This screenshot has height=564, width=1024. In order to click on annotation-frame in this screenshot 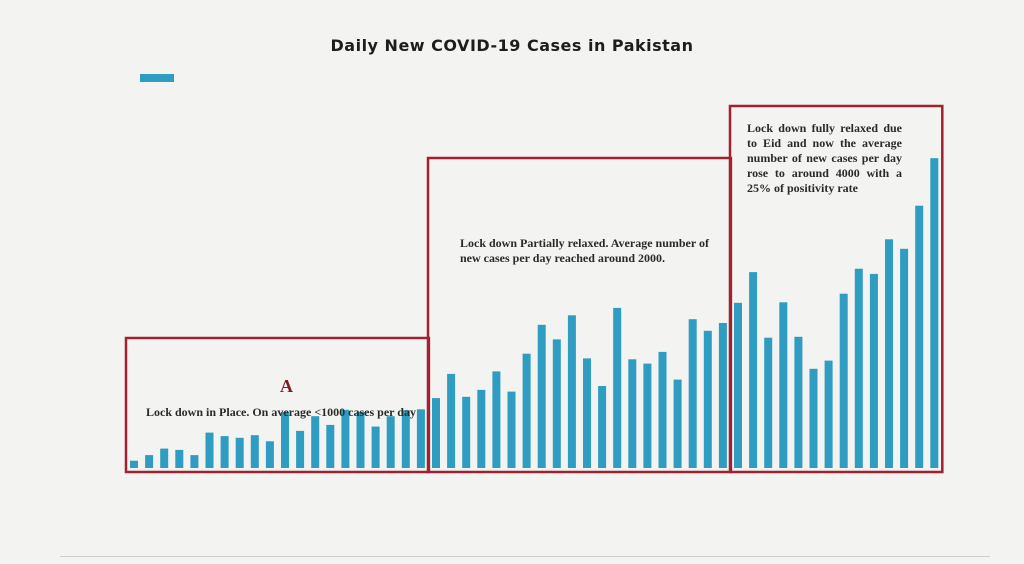, I will do `click(836, 289)`.